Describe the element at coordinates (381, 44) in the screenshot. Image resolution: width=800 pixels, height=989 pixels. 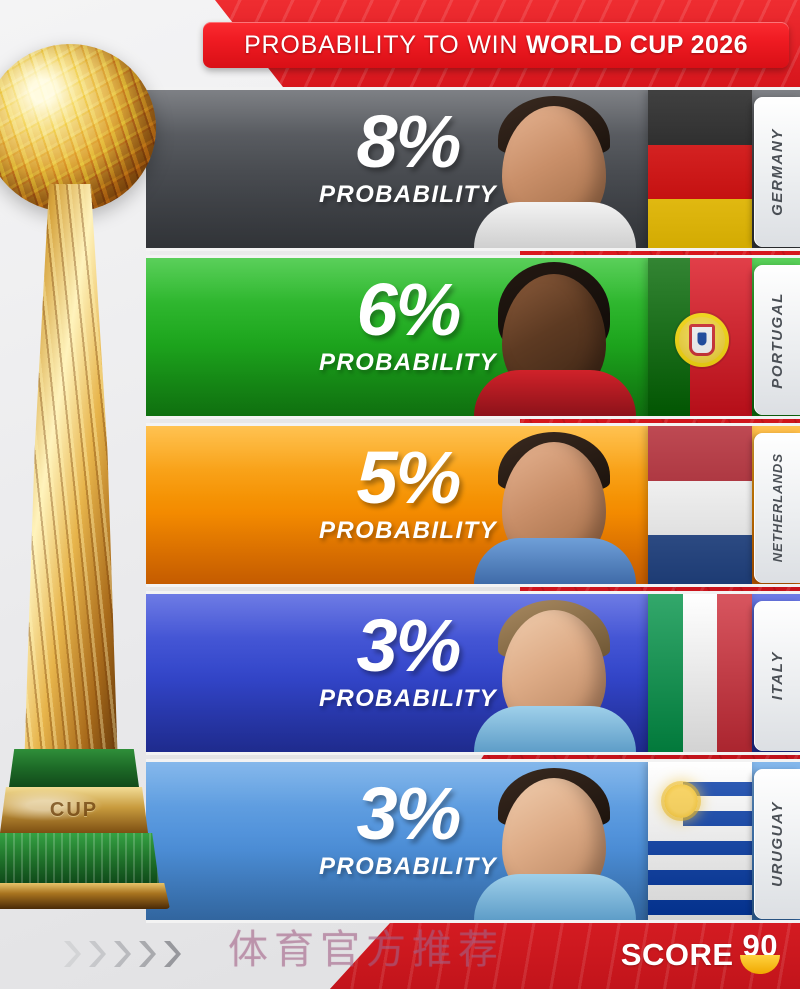
I see `title-thin-part: PROBABILITY TO WIN` at that location.